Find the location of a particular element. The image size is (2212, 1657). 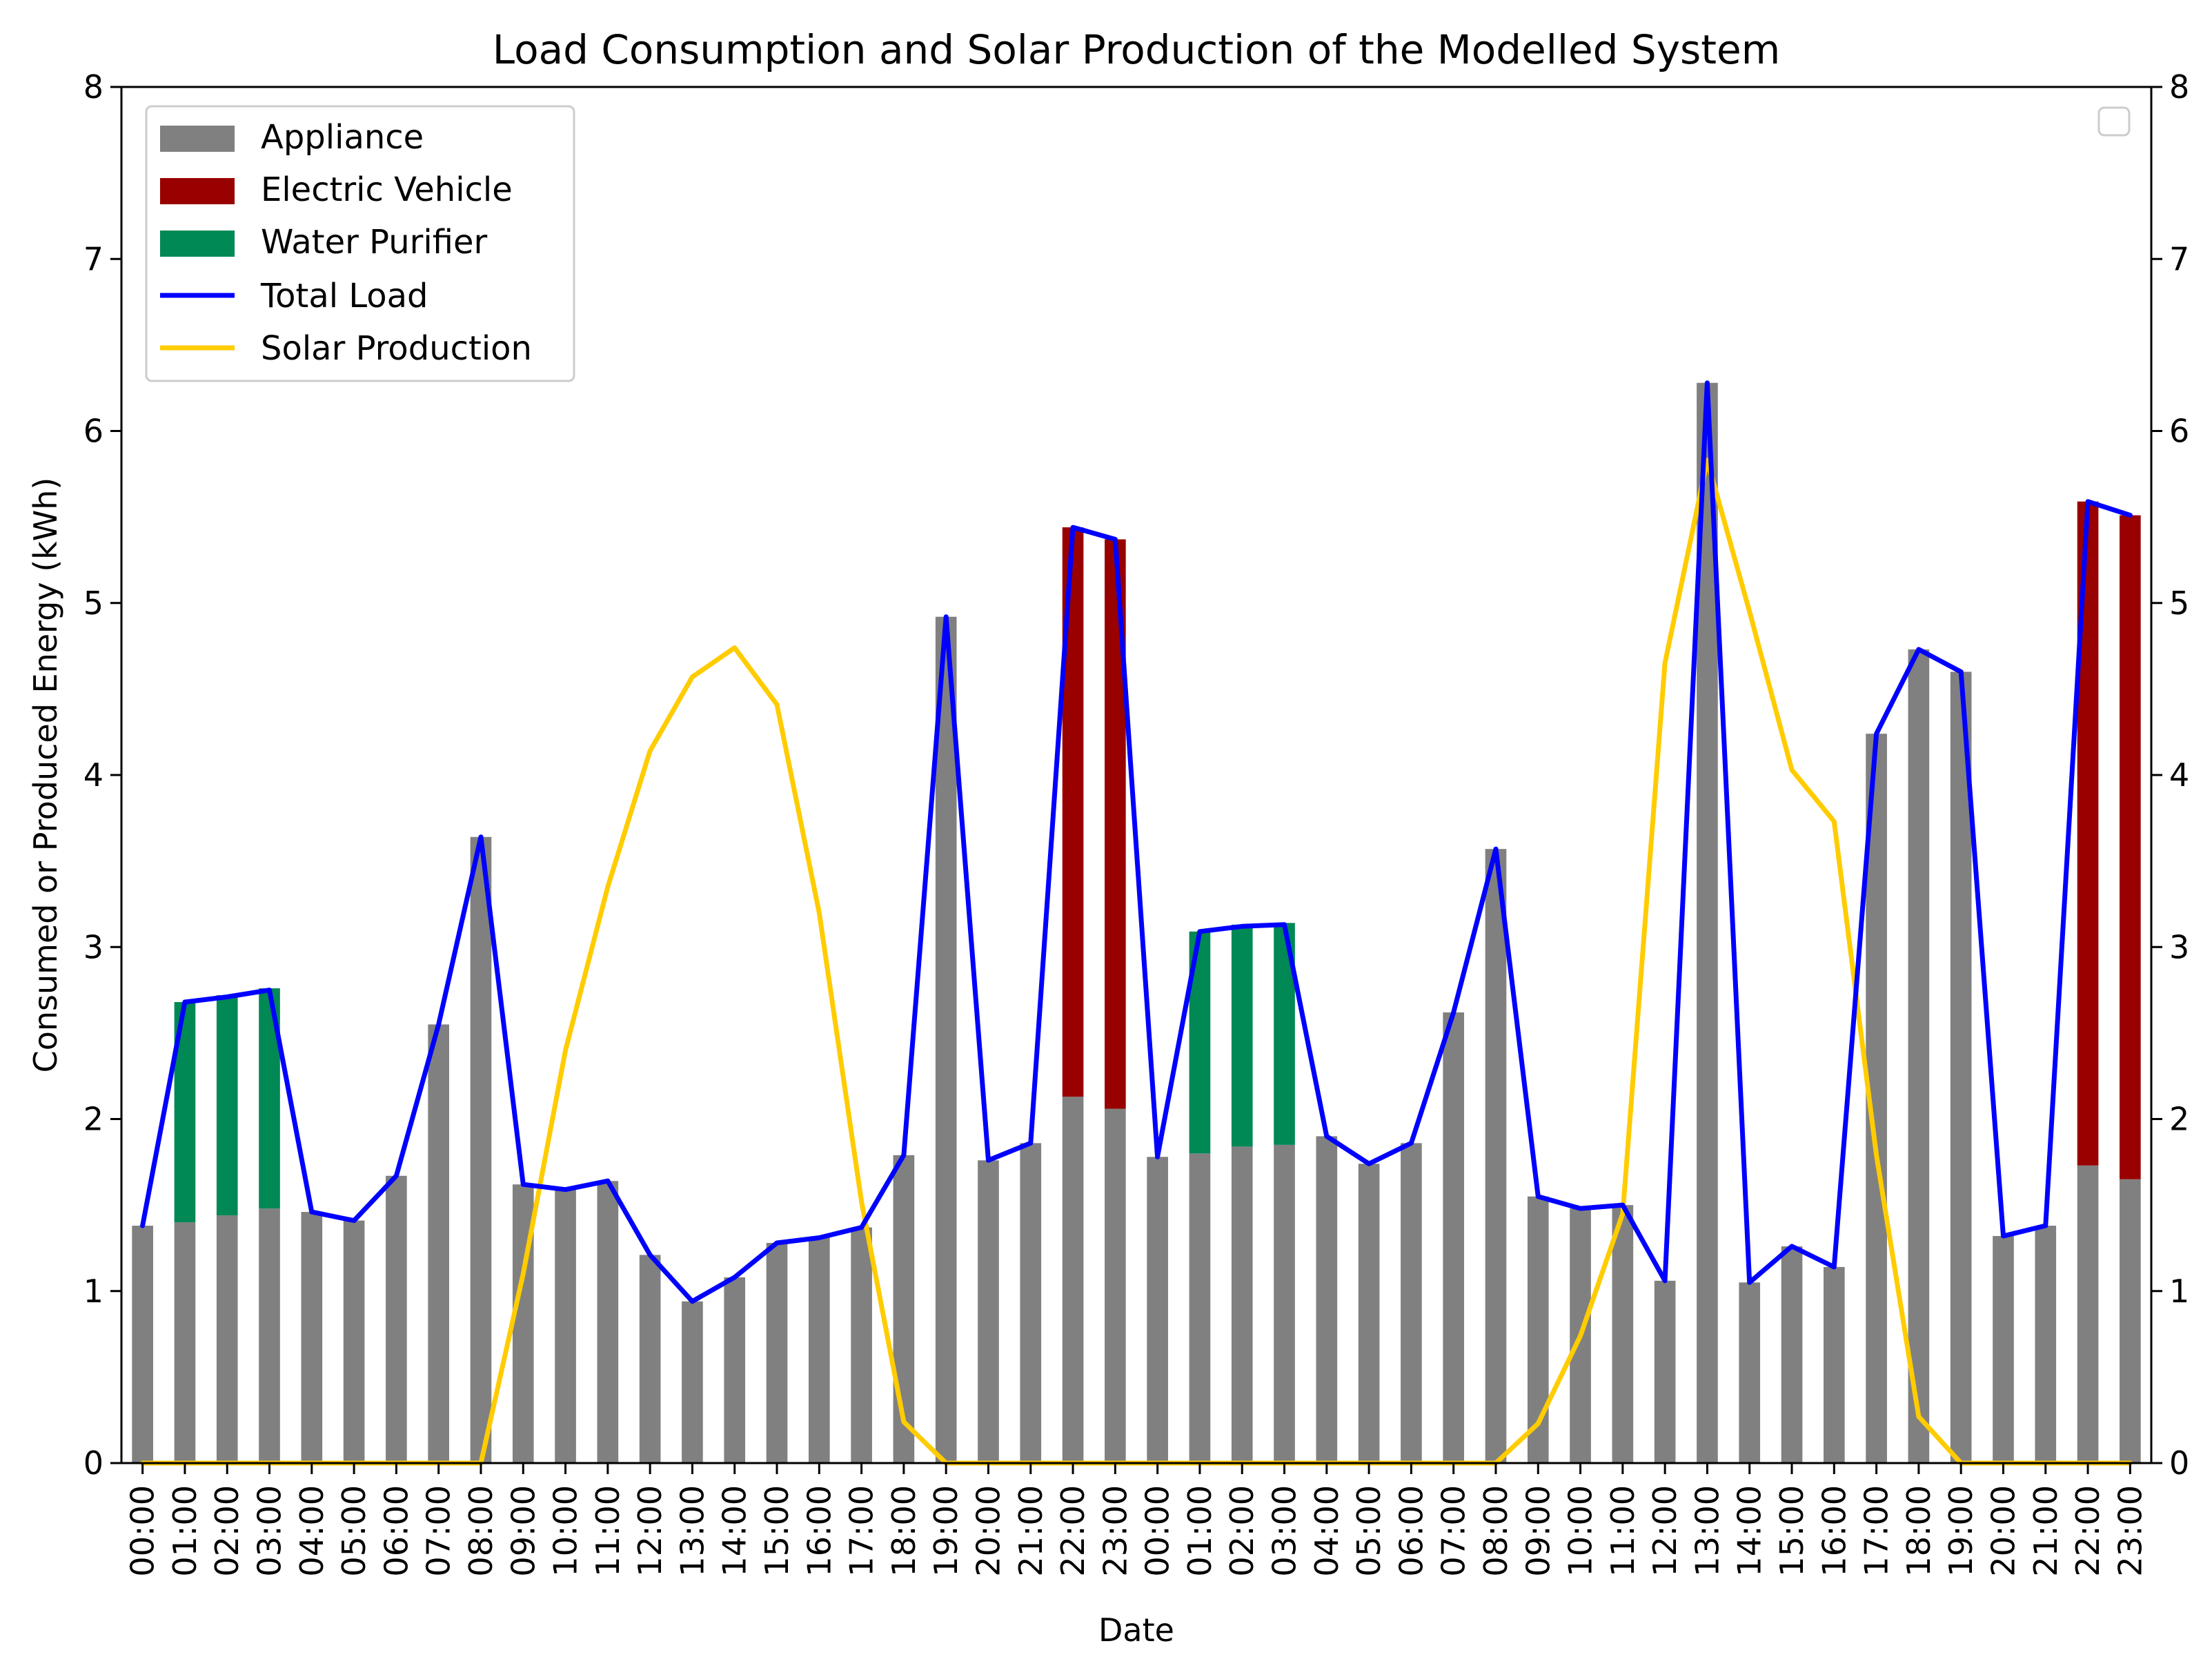

left-y-tick-label: 1 is located at coordinates (93, 1291).